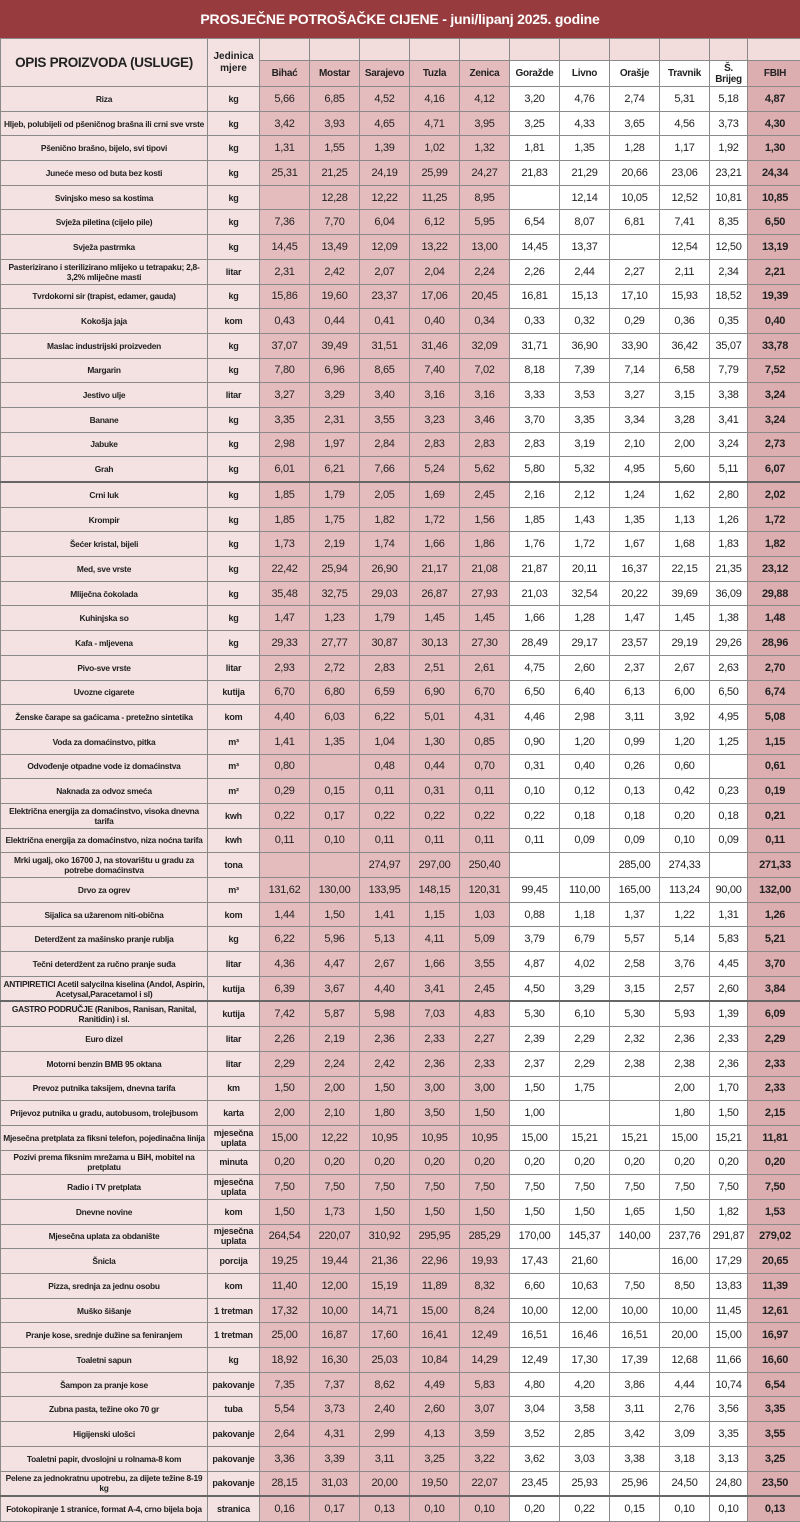 The image size is (800, 1522). Describe the element at coordinates (335, 1508) in the screenshot. I see `price-cell: 0,17` at that location.